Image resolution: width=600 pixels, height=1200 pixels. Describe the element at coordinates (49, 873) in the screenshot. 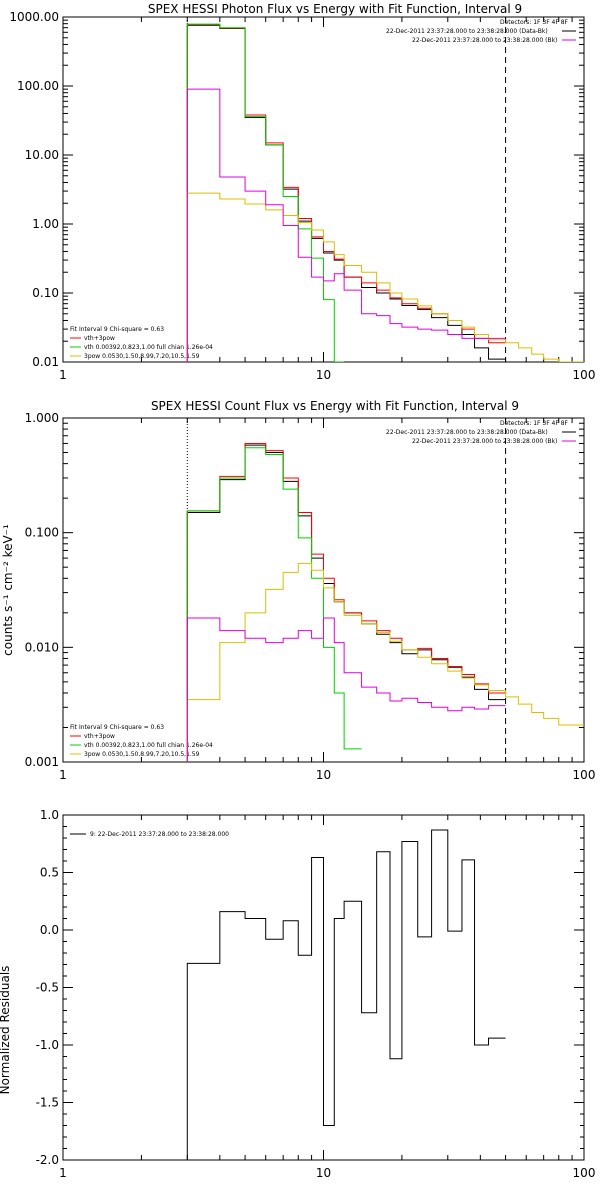

I see `y-tick-label: 0.5` at that location.